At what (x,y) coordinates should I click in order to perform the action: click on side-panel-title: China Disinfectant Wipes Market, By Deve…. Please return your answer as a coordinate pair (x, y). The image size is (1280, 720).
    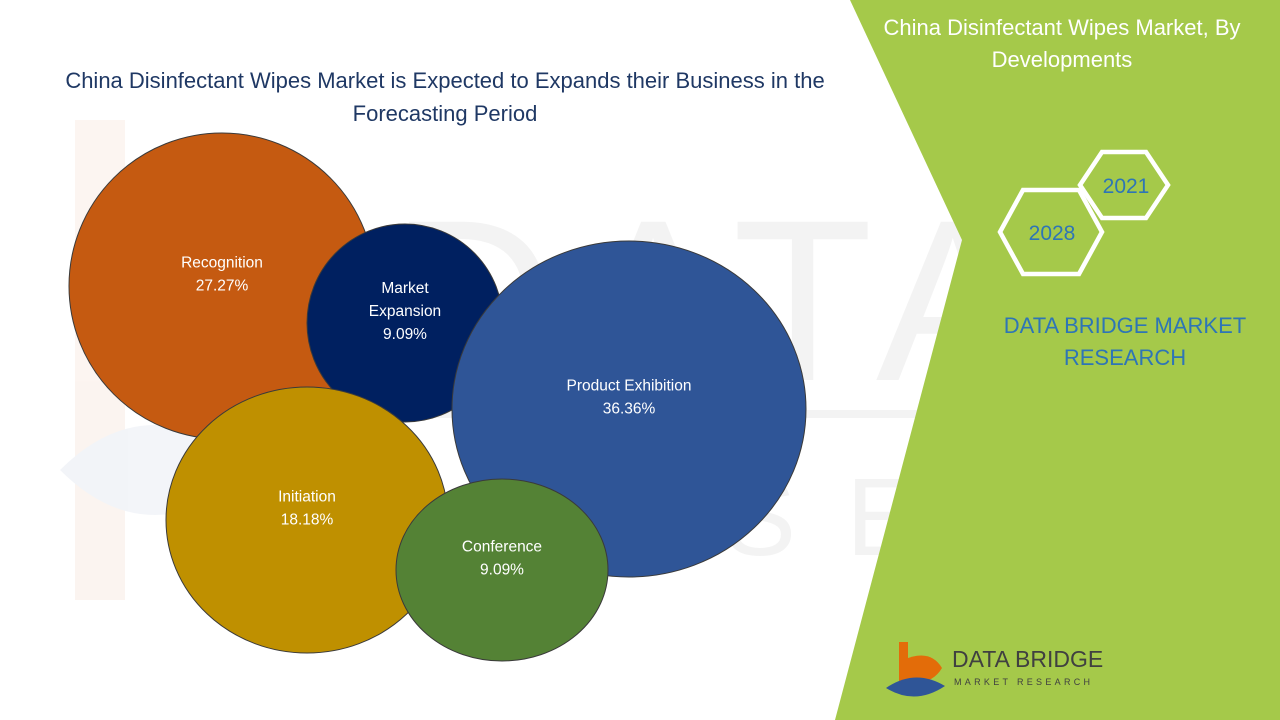
    Looking at the image, I should click on (1062, 43).